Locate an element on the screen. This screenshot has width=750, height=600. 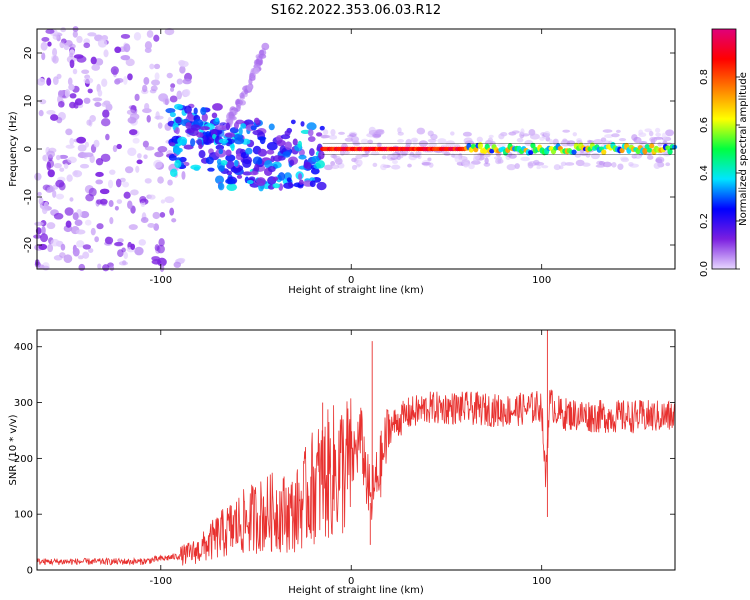
spectrogram-x-tick-label: 100 is located at coordinates (541, 280).